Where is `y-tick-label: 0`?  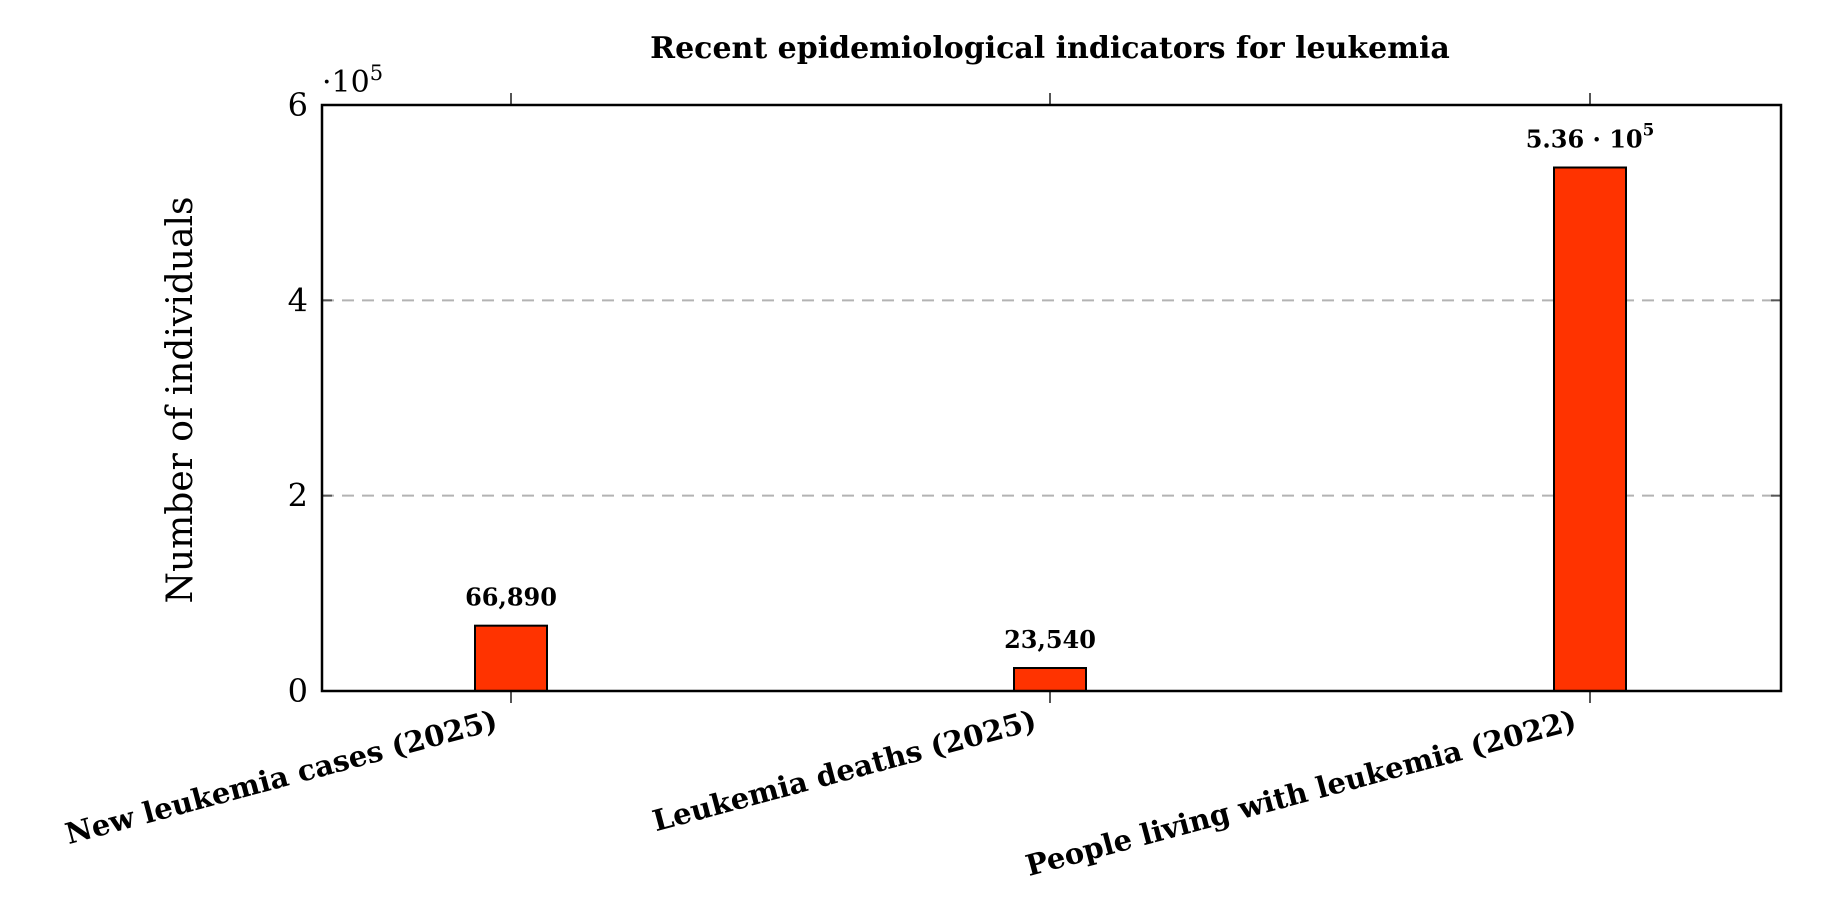
y-tick-label: 0 is located at coordinates (298, 691).